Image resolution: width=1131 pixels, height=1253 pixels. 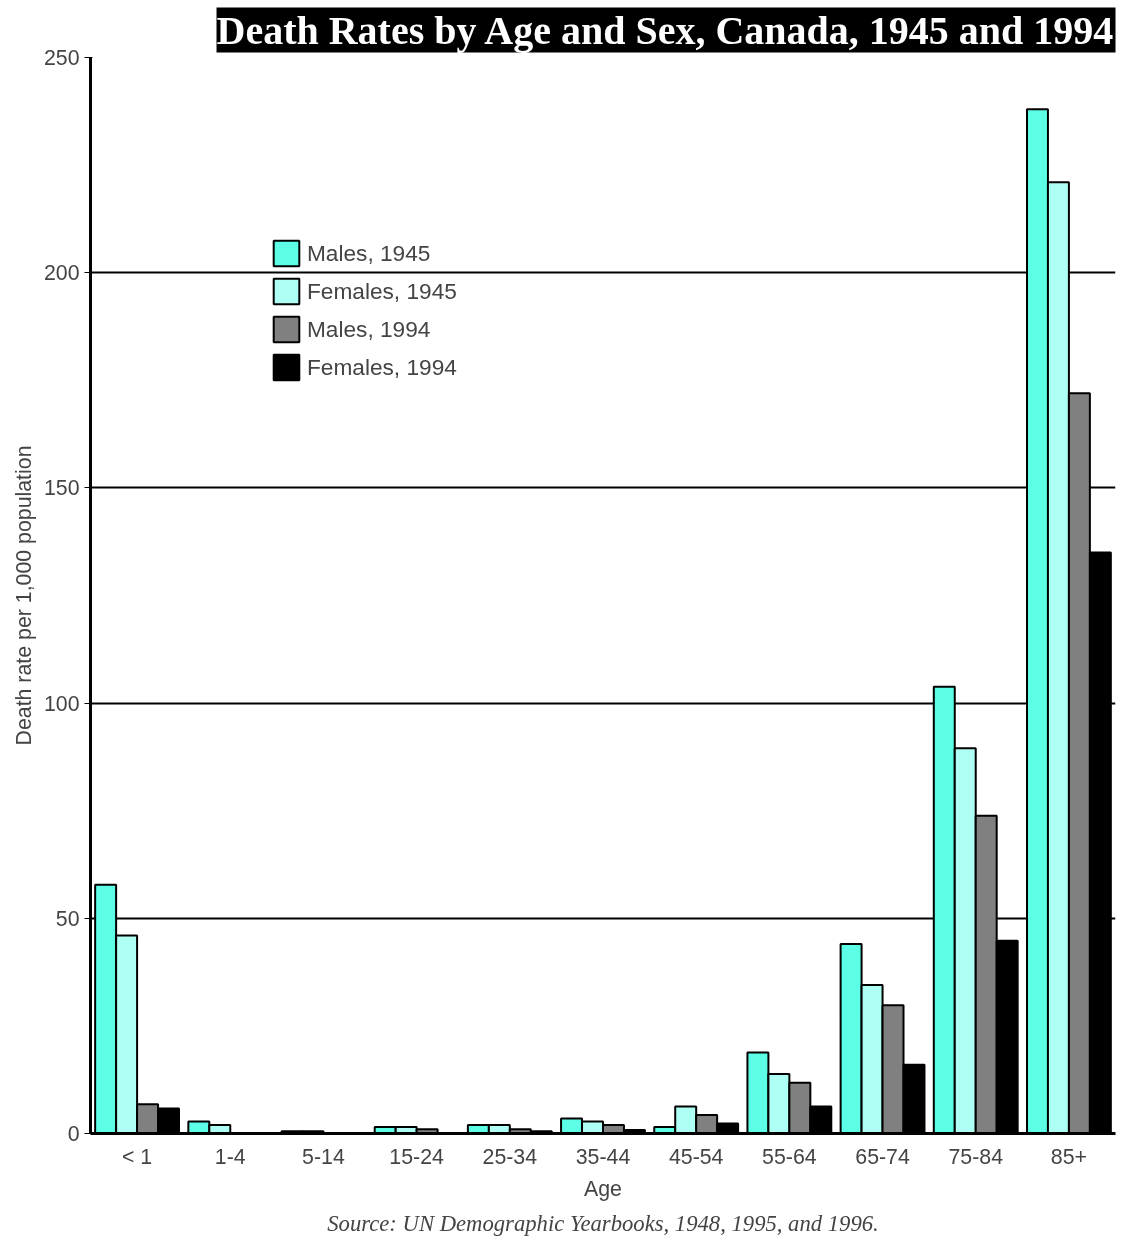 I want to click on x-tick-label: 5-14, so click(x=323, y=1156).